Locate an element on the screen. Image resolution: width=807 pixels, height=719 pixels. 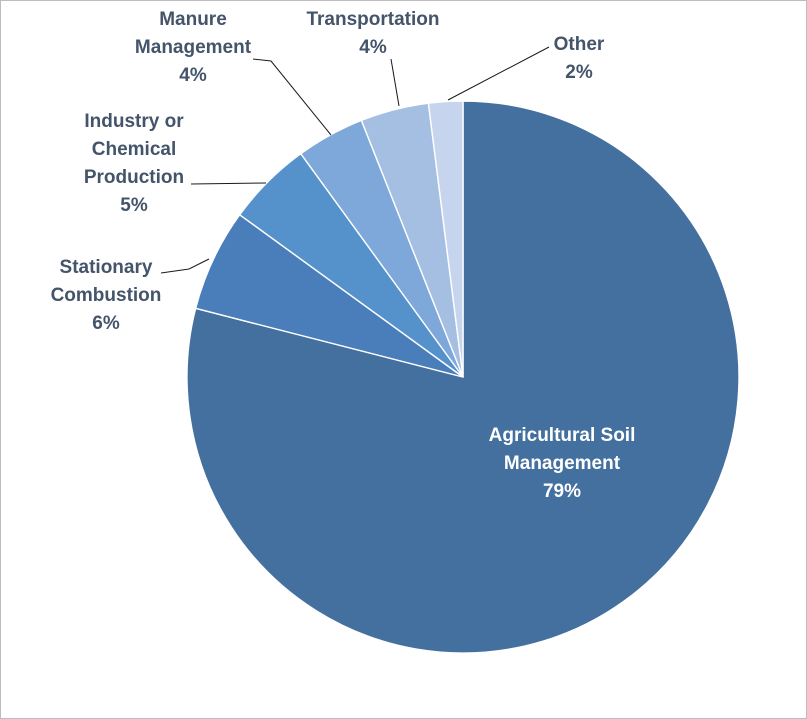
slice-name-line: Stationary is located at coordinates (106, 267).